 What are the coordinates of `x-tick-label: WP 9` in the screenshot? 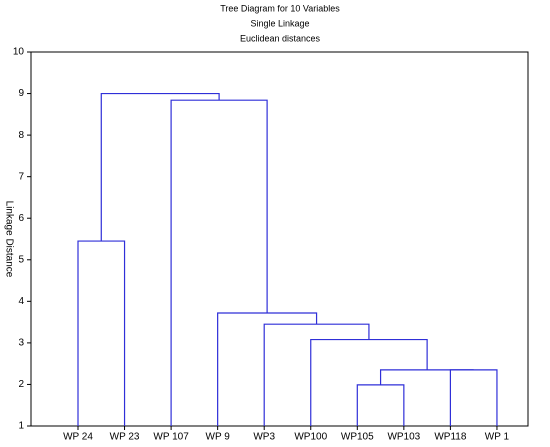 It's located at (218, 437).